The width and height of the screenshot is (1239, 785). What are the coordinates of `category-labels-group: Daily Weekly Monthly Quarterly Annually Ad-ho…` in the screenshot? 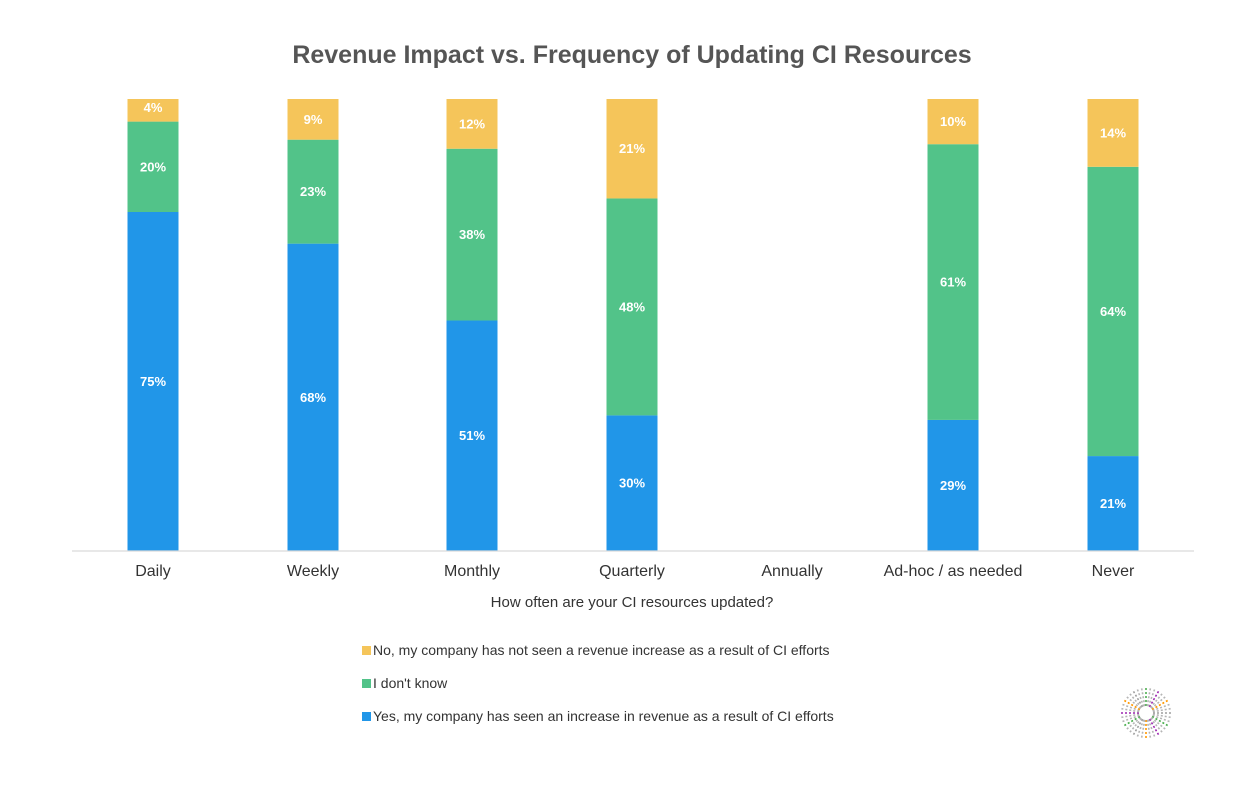 It's located at (635, 571).